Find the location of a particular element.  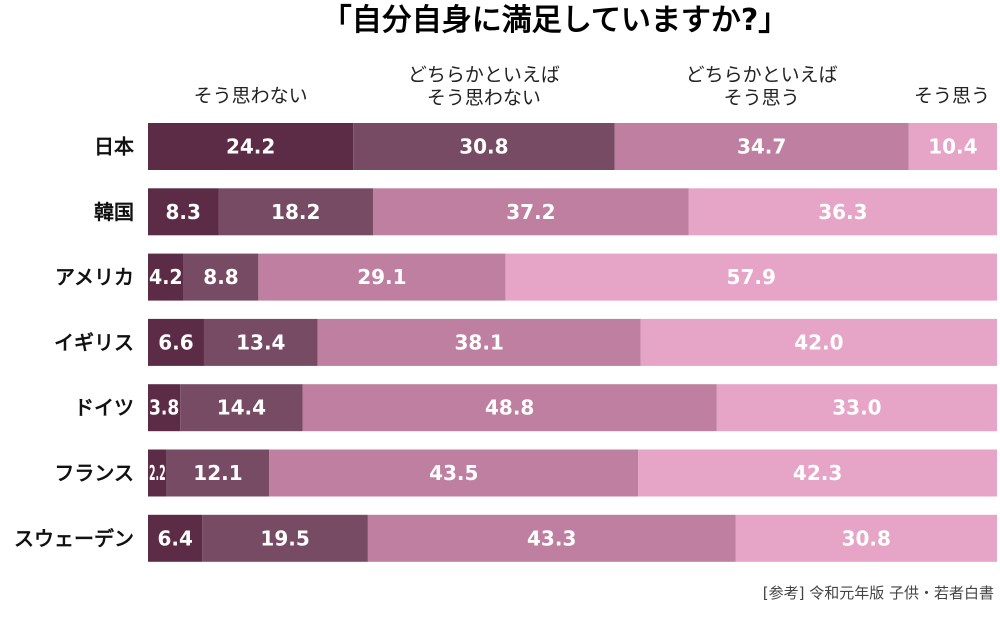

data-label: 42.0 is located at coordinates (818, 342).